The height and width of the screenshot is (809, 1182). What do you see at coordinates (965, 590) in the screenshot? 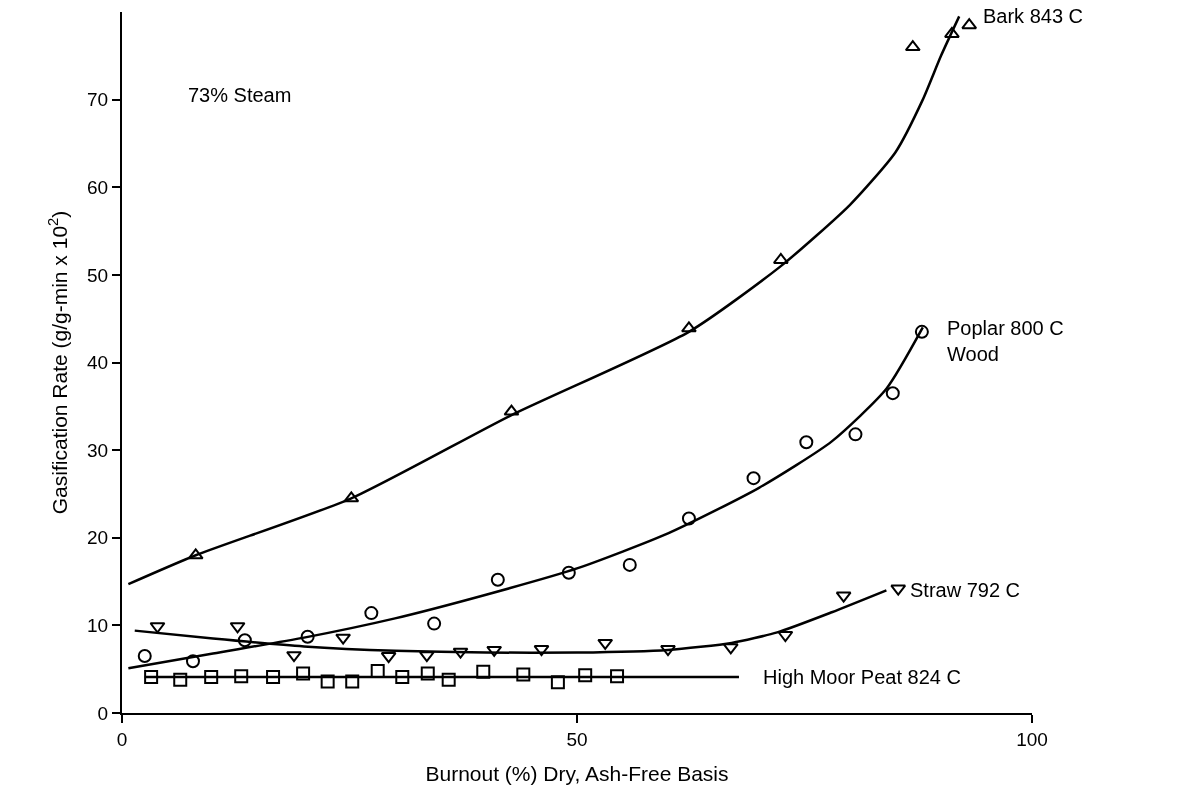
I see `series-label: Straw 792 C` at bounding box center [965, 590].